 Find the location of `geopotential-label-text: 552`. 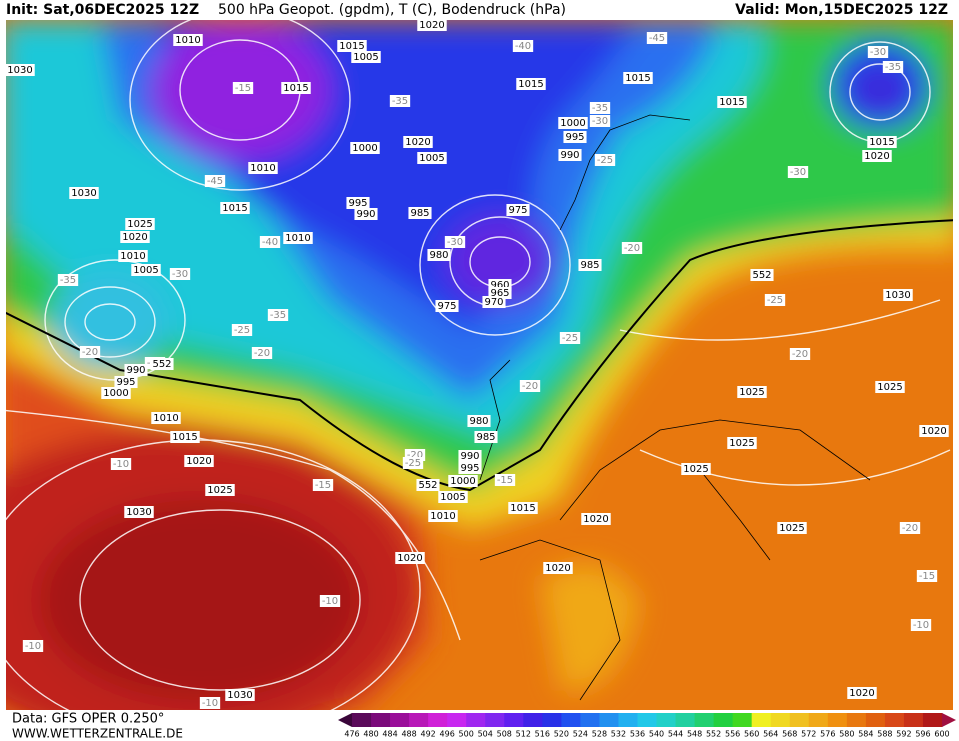

geopotential-label-text: 552 is located at coordinates (427, 485).